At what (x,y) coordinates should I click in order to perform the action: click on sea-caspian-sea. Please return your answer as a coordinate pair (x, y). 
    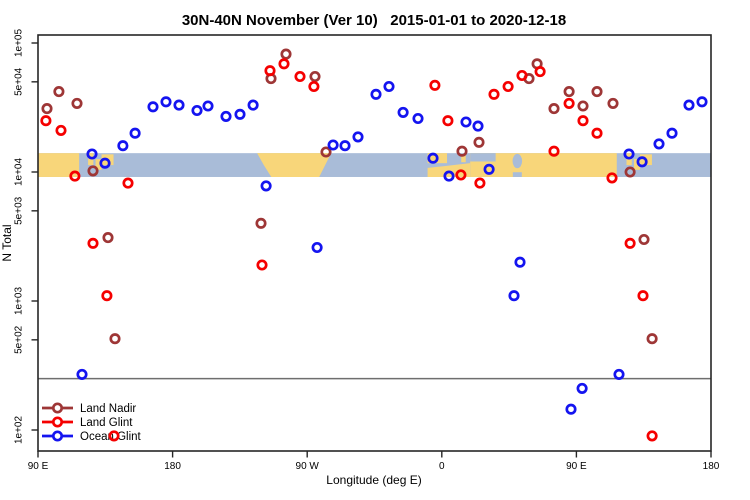
    Looking at the image, I should click on (517, 161).